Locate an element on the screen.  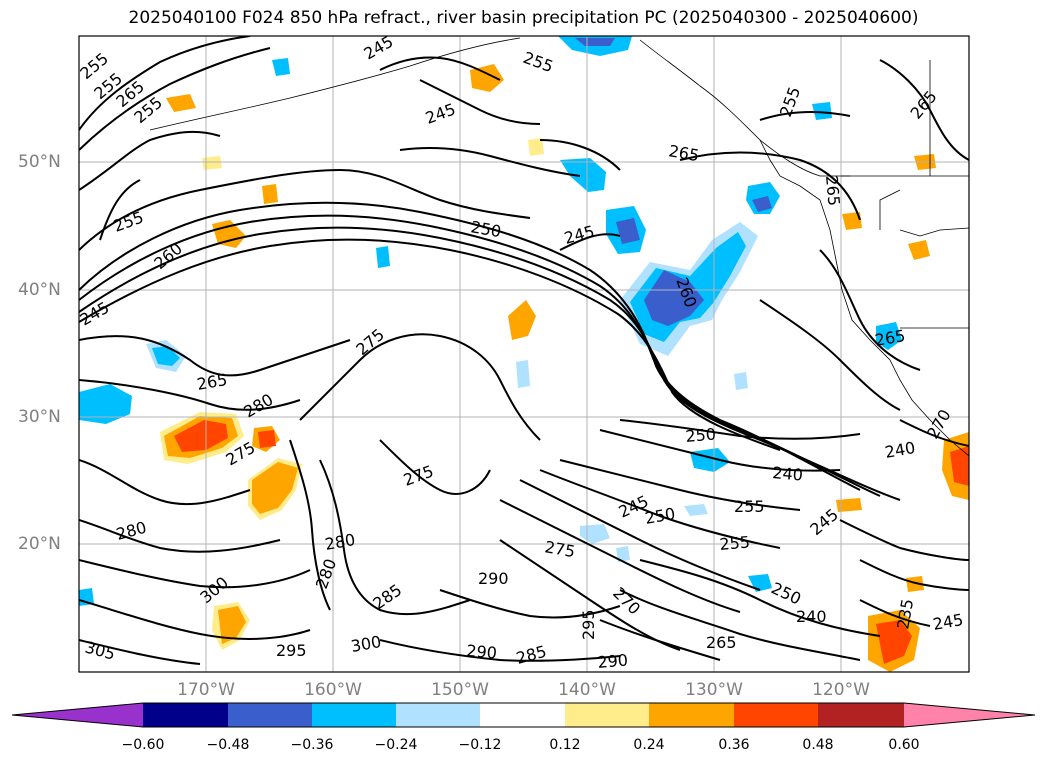
colorbar is located at coordinates (523, 715).